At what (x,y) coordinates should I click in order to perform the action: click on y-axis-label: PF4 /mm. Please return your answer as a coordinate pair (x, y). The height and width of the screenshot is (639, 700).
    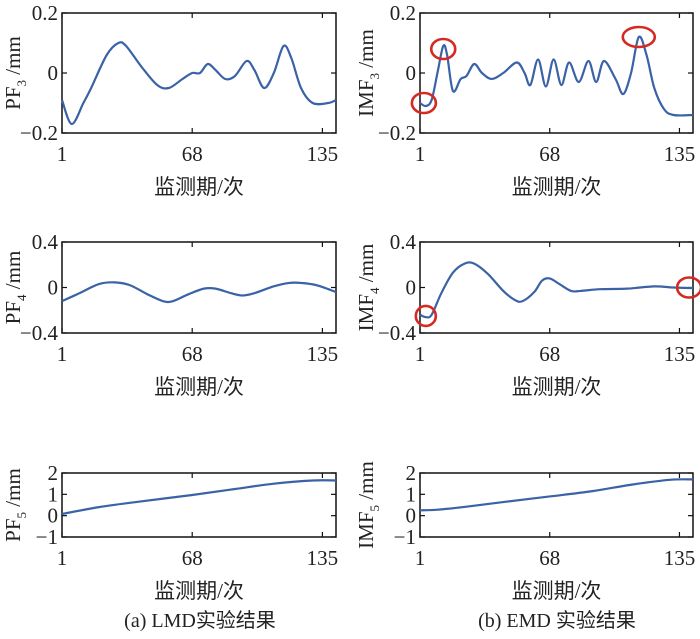
    Looking at the image, I should click on (15, 288).